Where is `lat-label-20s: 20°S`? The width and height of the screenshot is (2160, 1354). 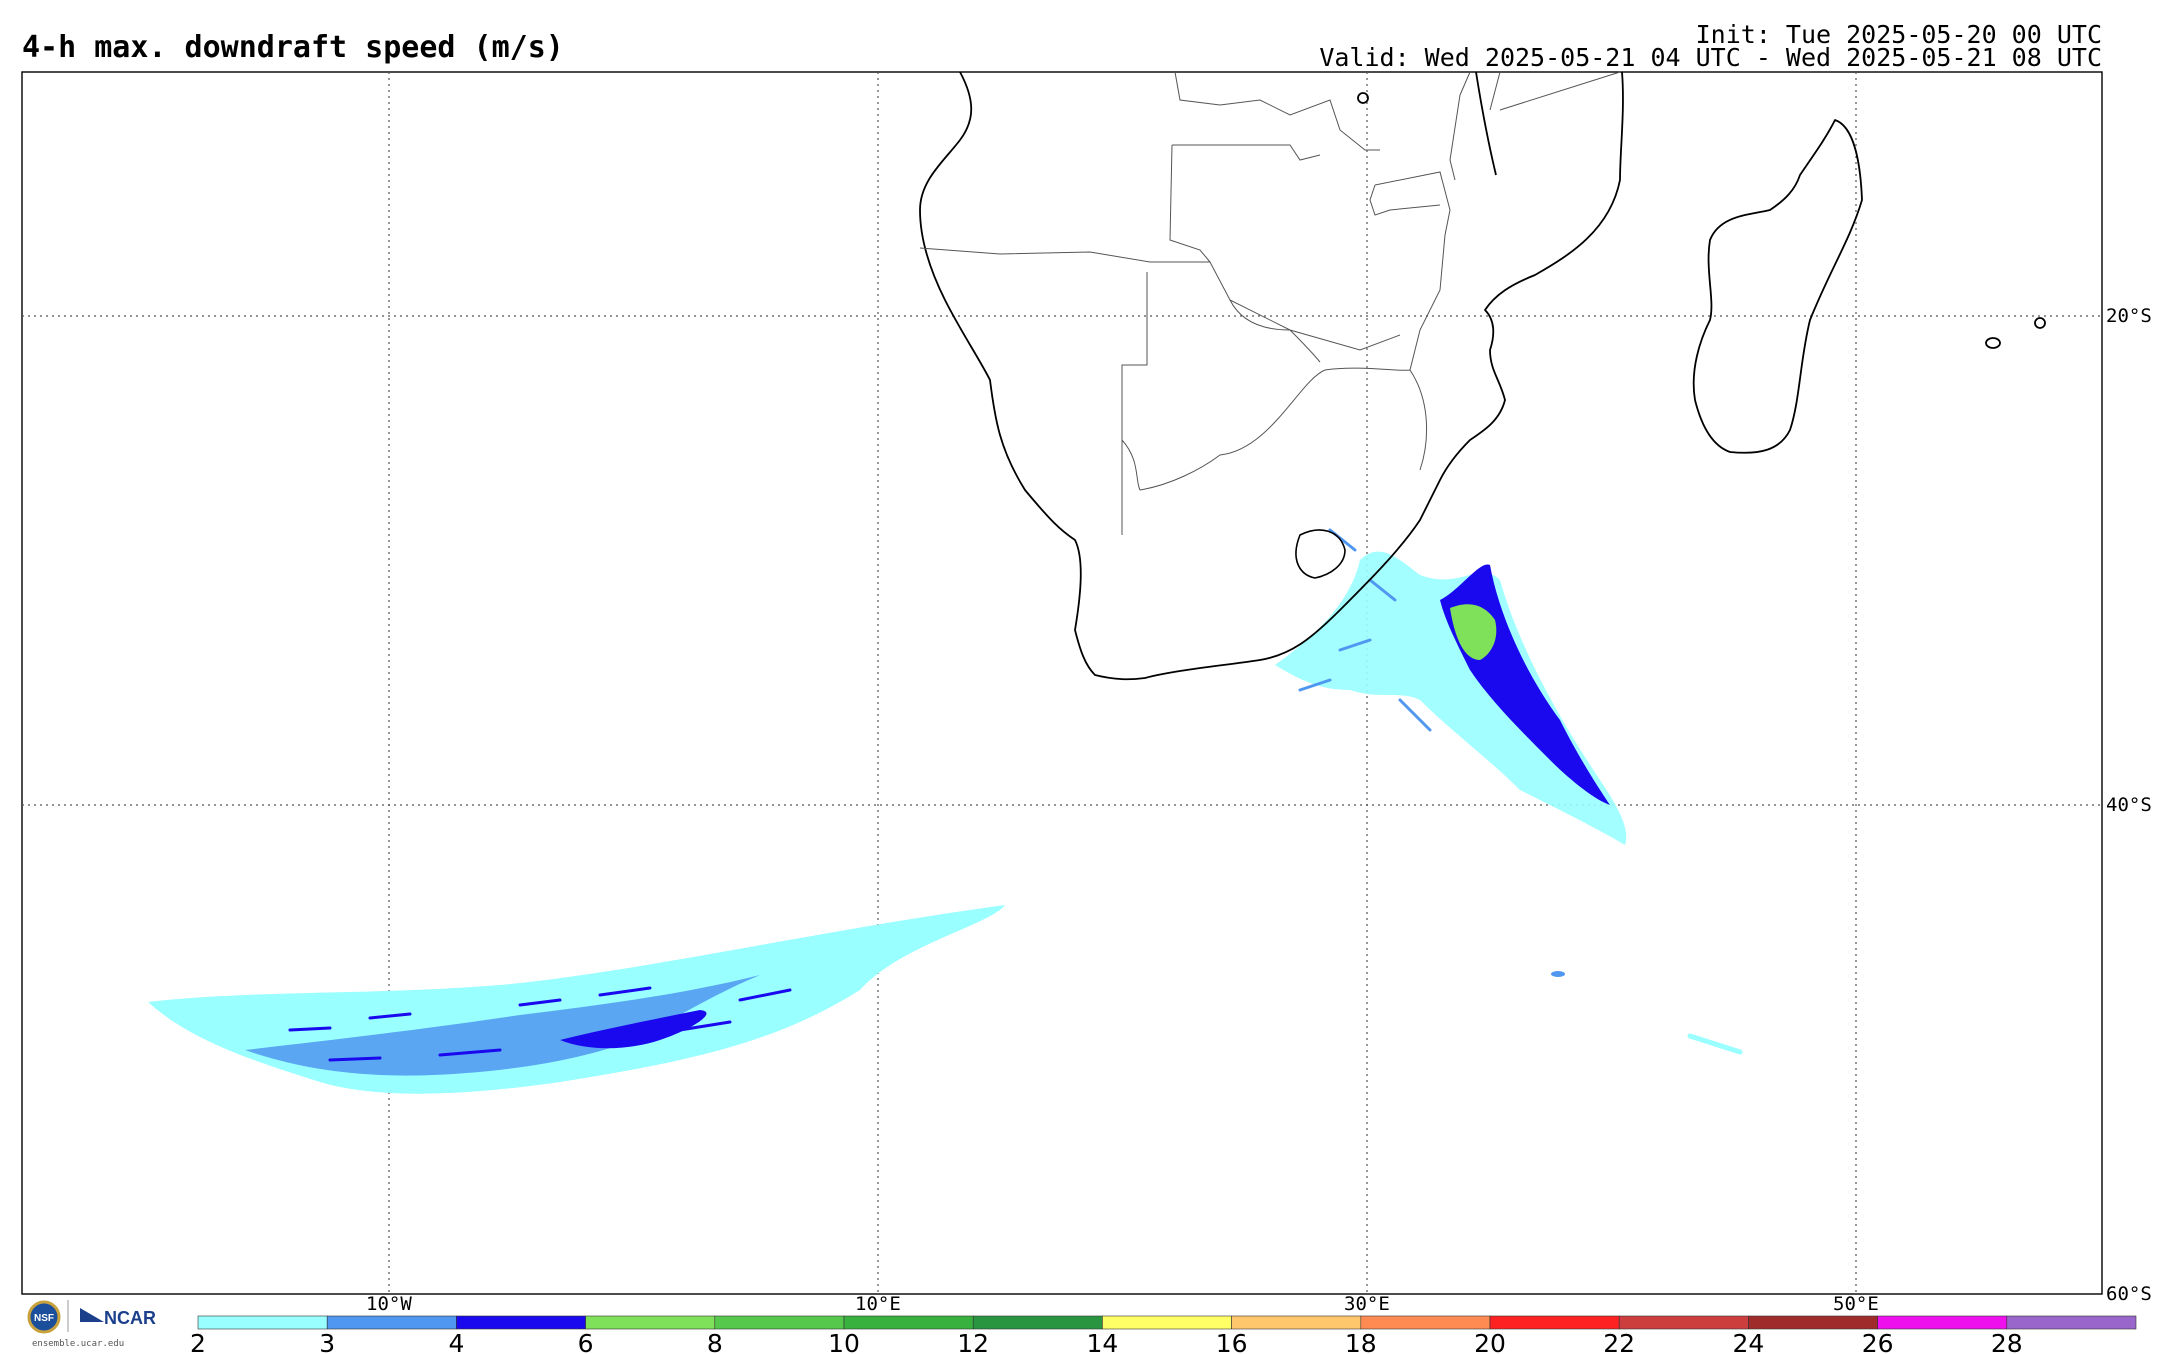
lat-label-20s: 20°S is located at coordinates (2129, 316).